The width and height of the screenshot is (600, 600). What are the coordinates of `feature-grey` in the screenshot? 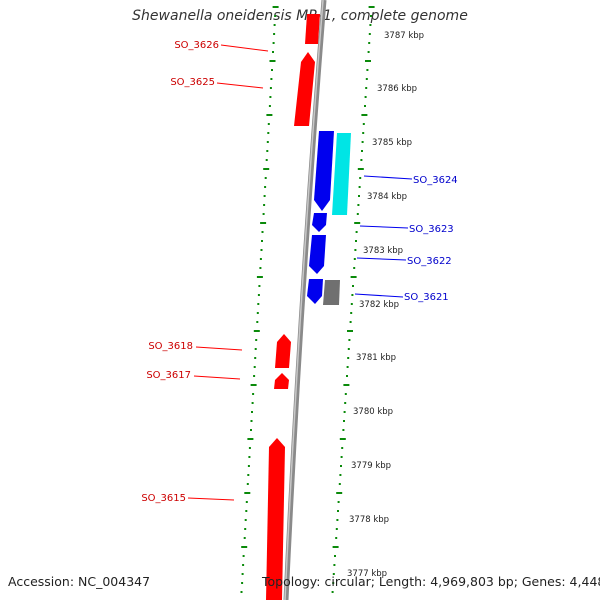 It's located at (331, 292).